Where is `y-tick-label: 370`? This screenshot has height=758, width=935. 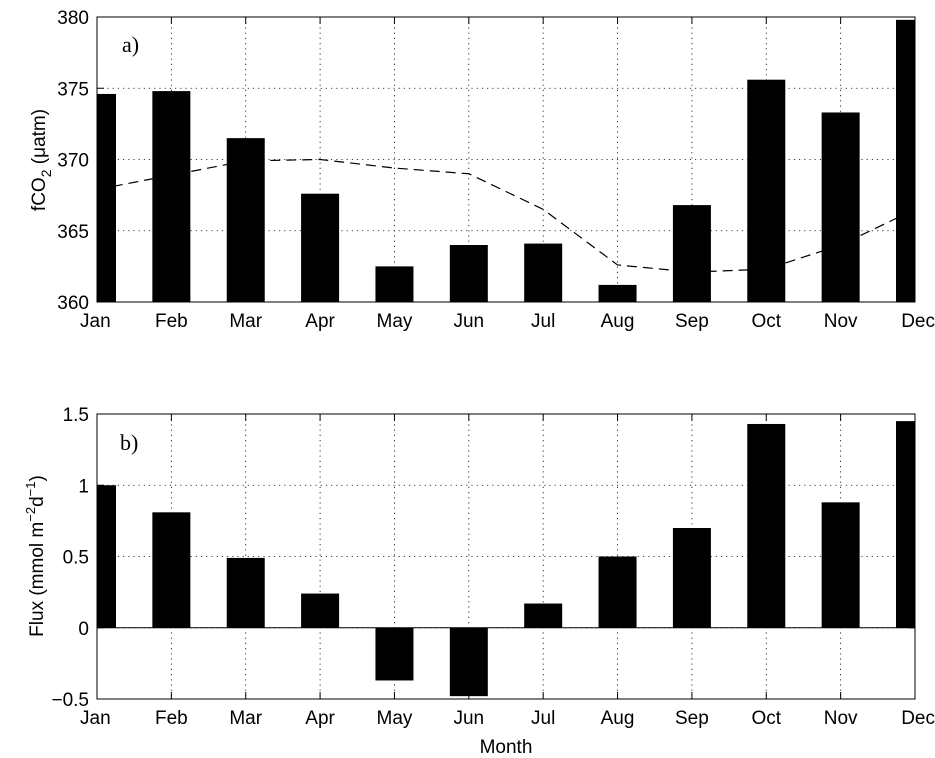
y-tick-label: 370 is located at coordinates (73, 161).